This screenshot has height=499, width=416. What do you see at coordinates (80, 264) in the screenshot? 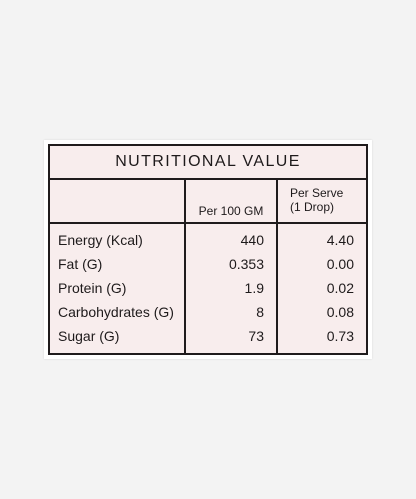
I see `row-label: Fat (G)` at bounding box center [80, 264].